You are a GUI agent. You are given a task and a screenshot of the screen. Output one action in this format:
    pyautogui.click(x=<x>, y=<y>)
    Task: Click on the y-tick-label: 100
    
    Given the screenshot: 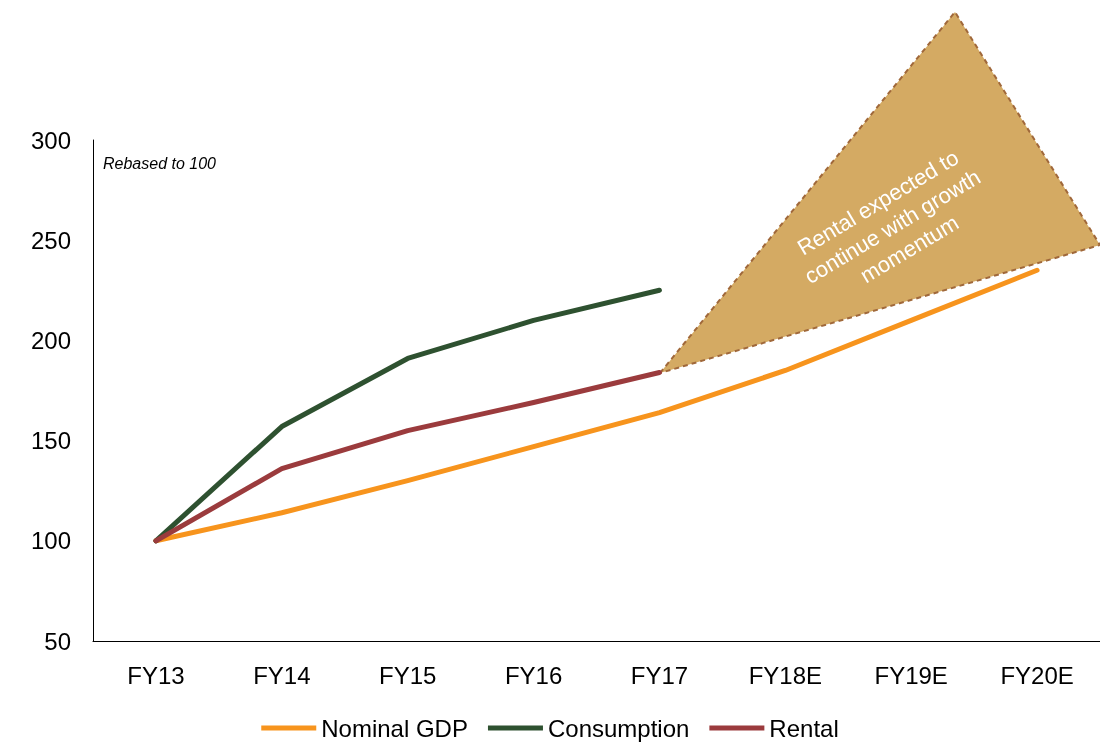 What is the action you would take?
    pyautogui.click(x=50, y=541)
    